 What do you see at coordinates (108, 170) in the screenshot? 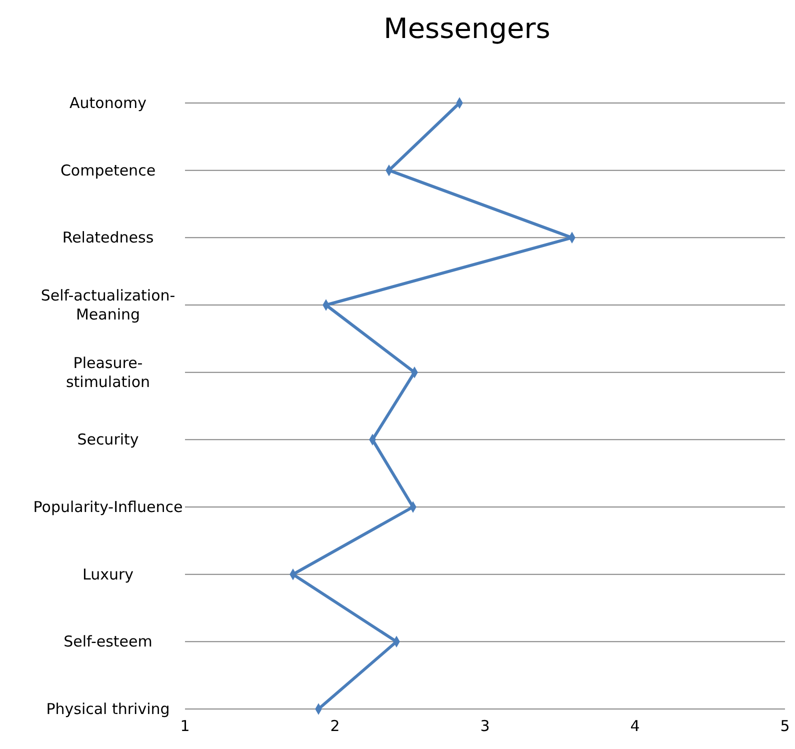
I see `y-tick-label: Competence` at bounding box center [108, 170].